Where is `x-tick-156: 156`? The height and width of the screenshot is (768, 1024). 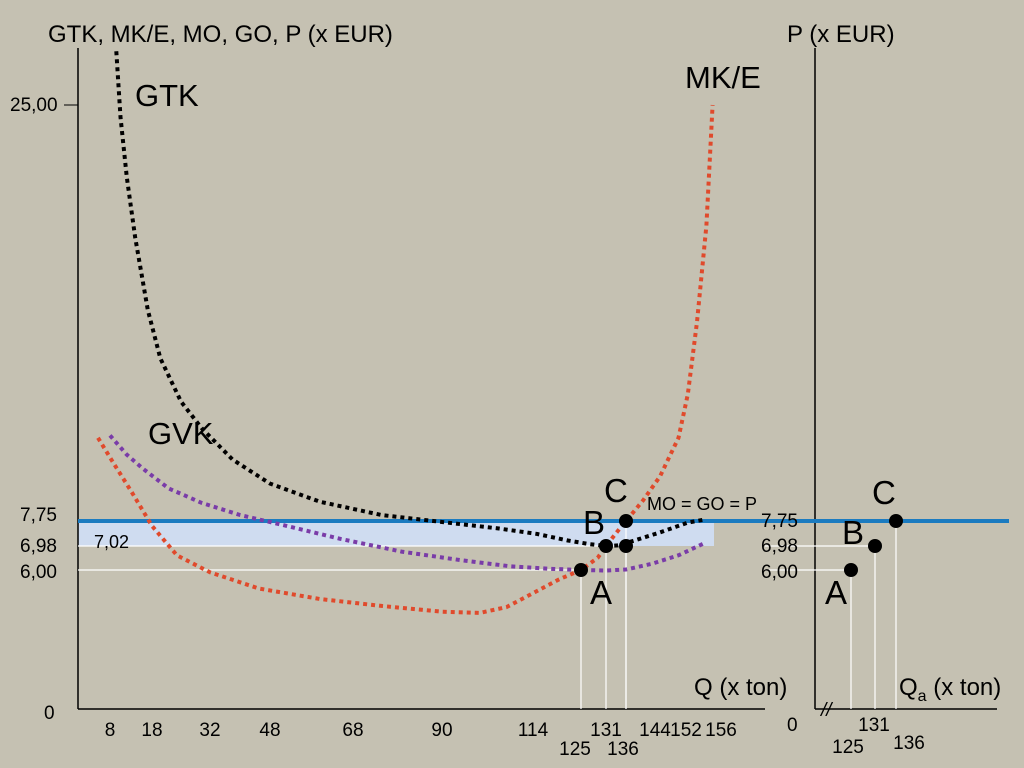
x-tick-156: 156 is located at coordinates (721, 730).